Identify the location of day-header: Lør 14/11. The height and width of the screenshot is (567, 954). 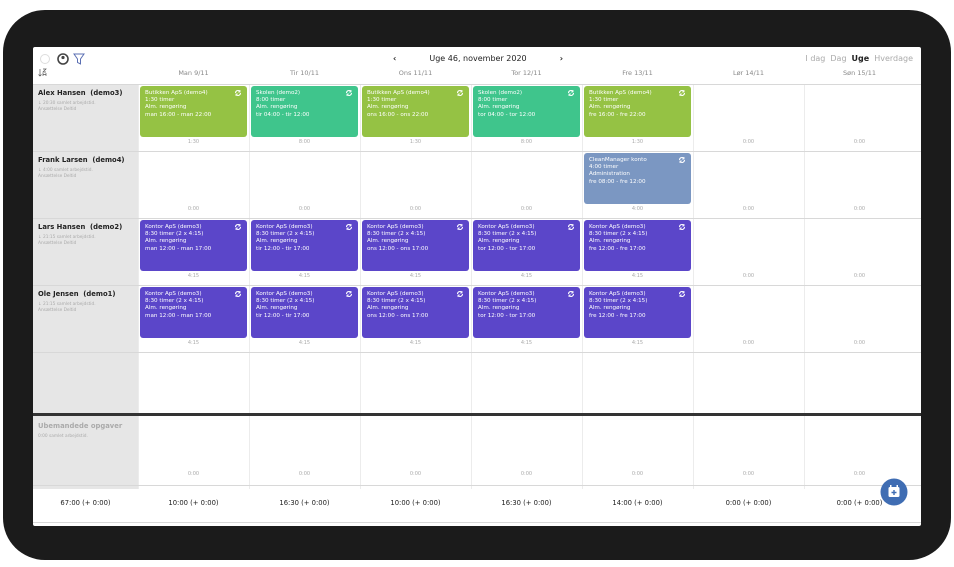
(748, 73).